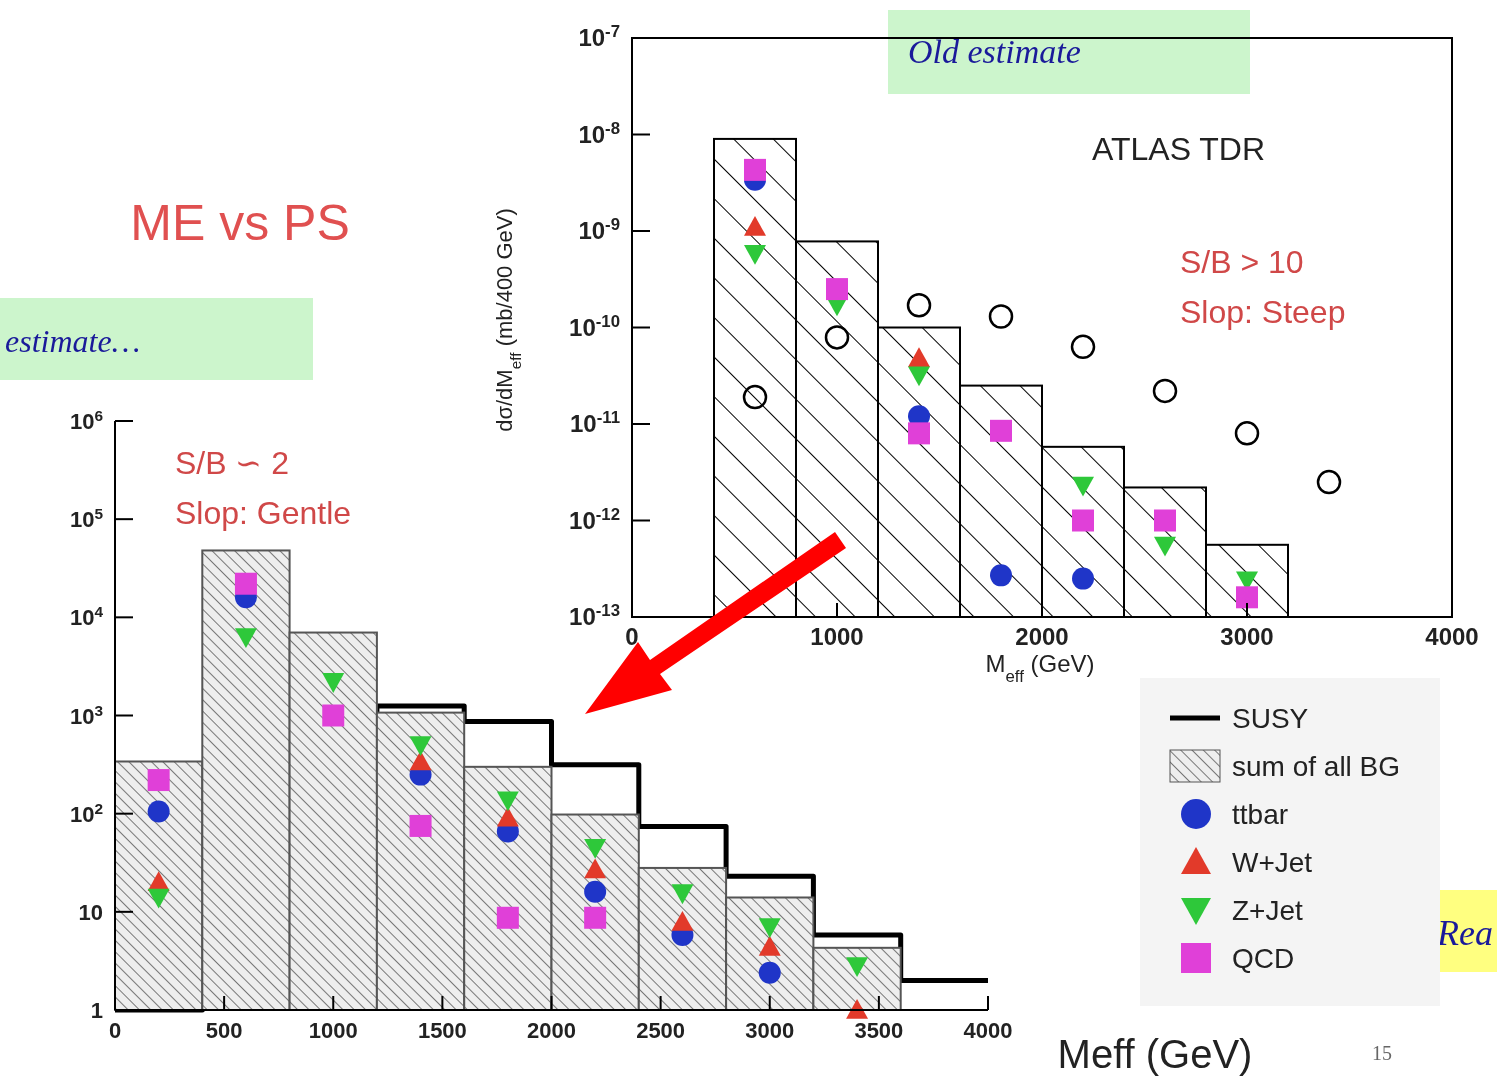 The image size is (1497, 1081). What do you see at coordinates (1263, 312) in the screenshot?
I see `annotation: Slop: Steep` at bounding box center [1263, 312].